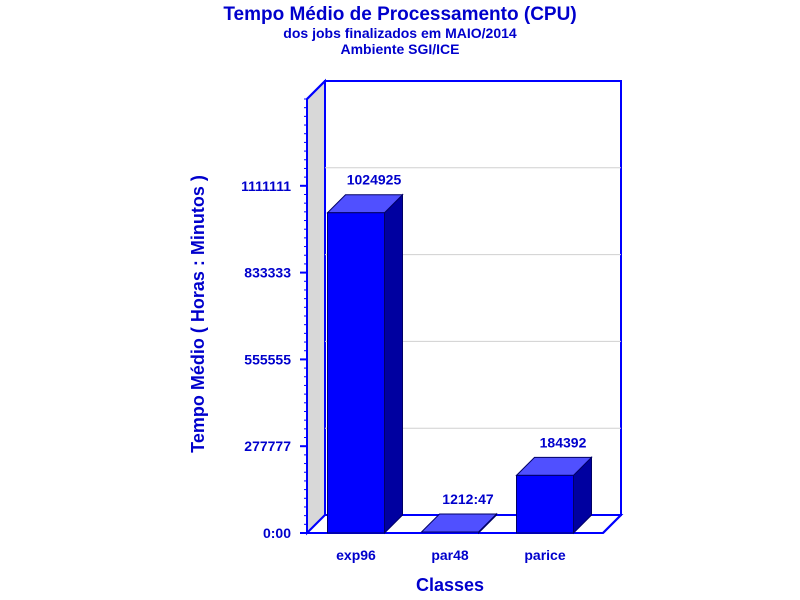  What do you see at coordinates (374, 180) in the screenshot?
I see `data-label-exp96: 1024925` at bounding box center [374, 180].